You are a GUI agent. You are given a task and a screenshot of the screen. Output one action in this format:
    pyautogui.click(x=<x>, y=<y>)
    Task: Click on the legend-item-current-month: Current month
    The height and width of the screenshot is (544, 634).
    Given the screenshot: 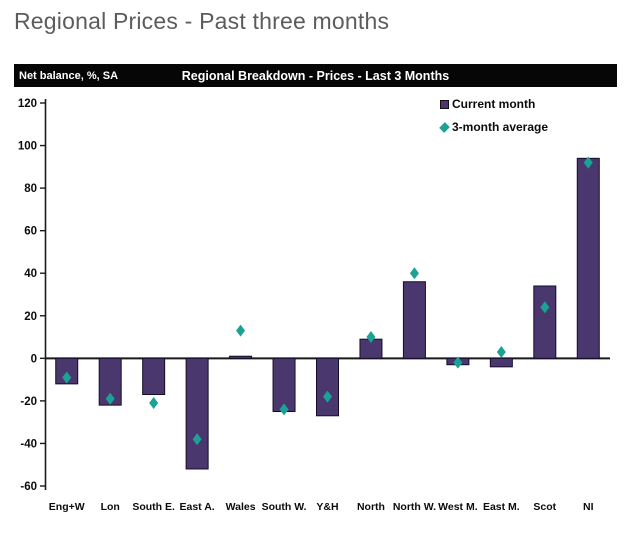 What is the action you would take?
    pyautogui.click(x=494, y=104)
    